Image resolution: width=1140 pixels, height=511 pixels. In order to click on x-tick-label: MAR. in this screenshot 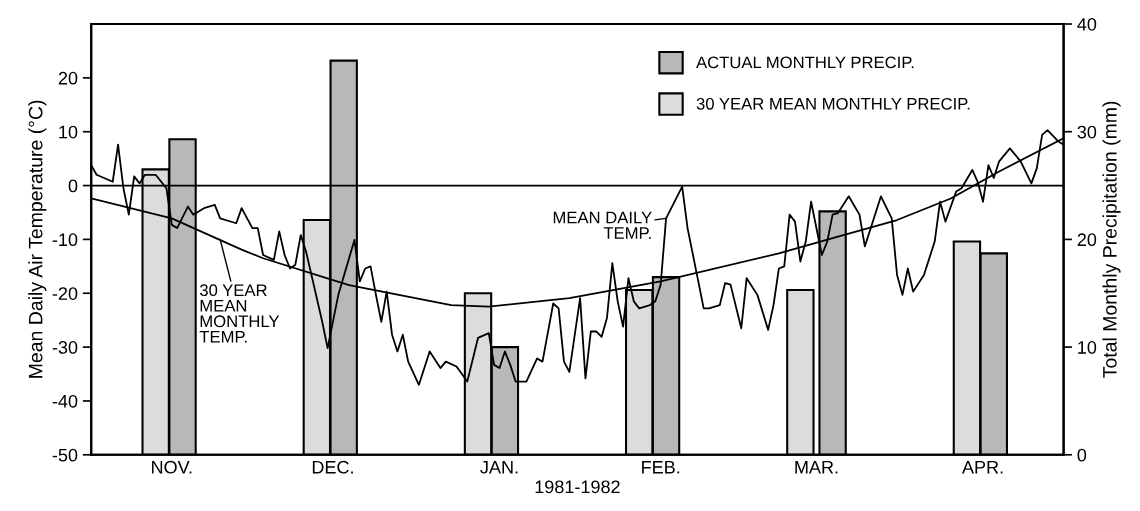, I will do `click(816, 467)`.